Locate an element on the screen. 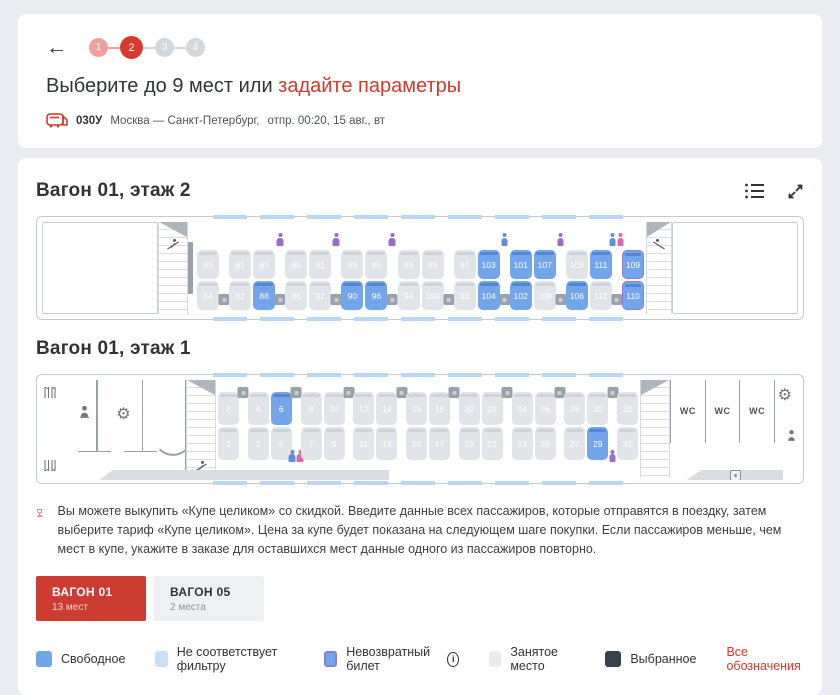  list-view-icon is located at coordinates (755, 191).